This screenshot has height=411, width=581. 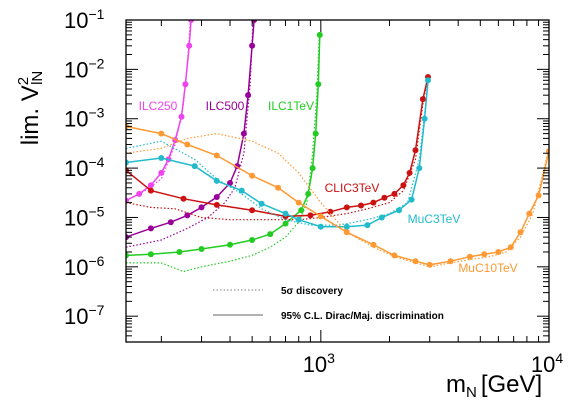 I want to click on series-ilc500-discrimination-line, so click(x=190, y=129).